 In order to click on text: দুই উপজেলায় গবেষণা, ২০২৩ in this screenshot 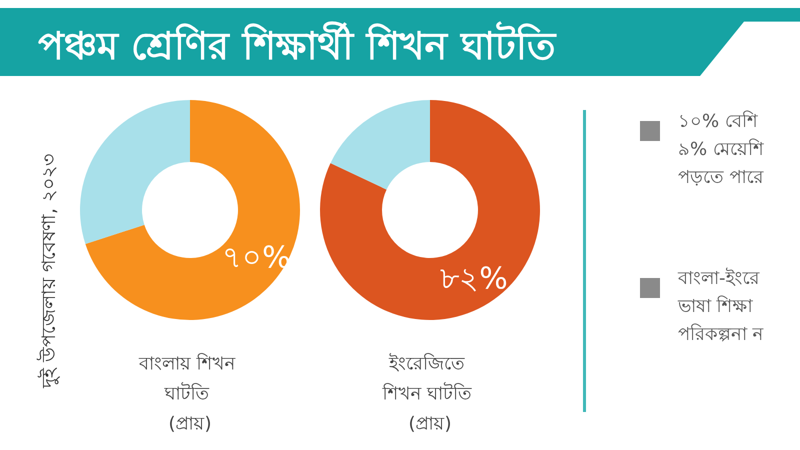, I will do `click(48, 271)`.